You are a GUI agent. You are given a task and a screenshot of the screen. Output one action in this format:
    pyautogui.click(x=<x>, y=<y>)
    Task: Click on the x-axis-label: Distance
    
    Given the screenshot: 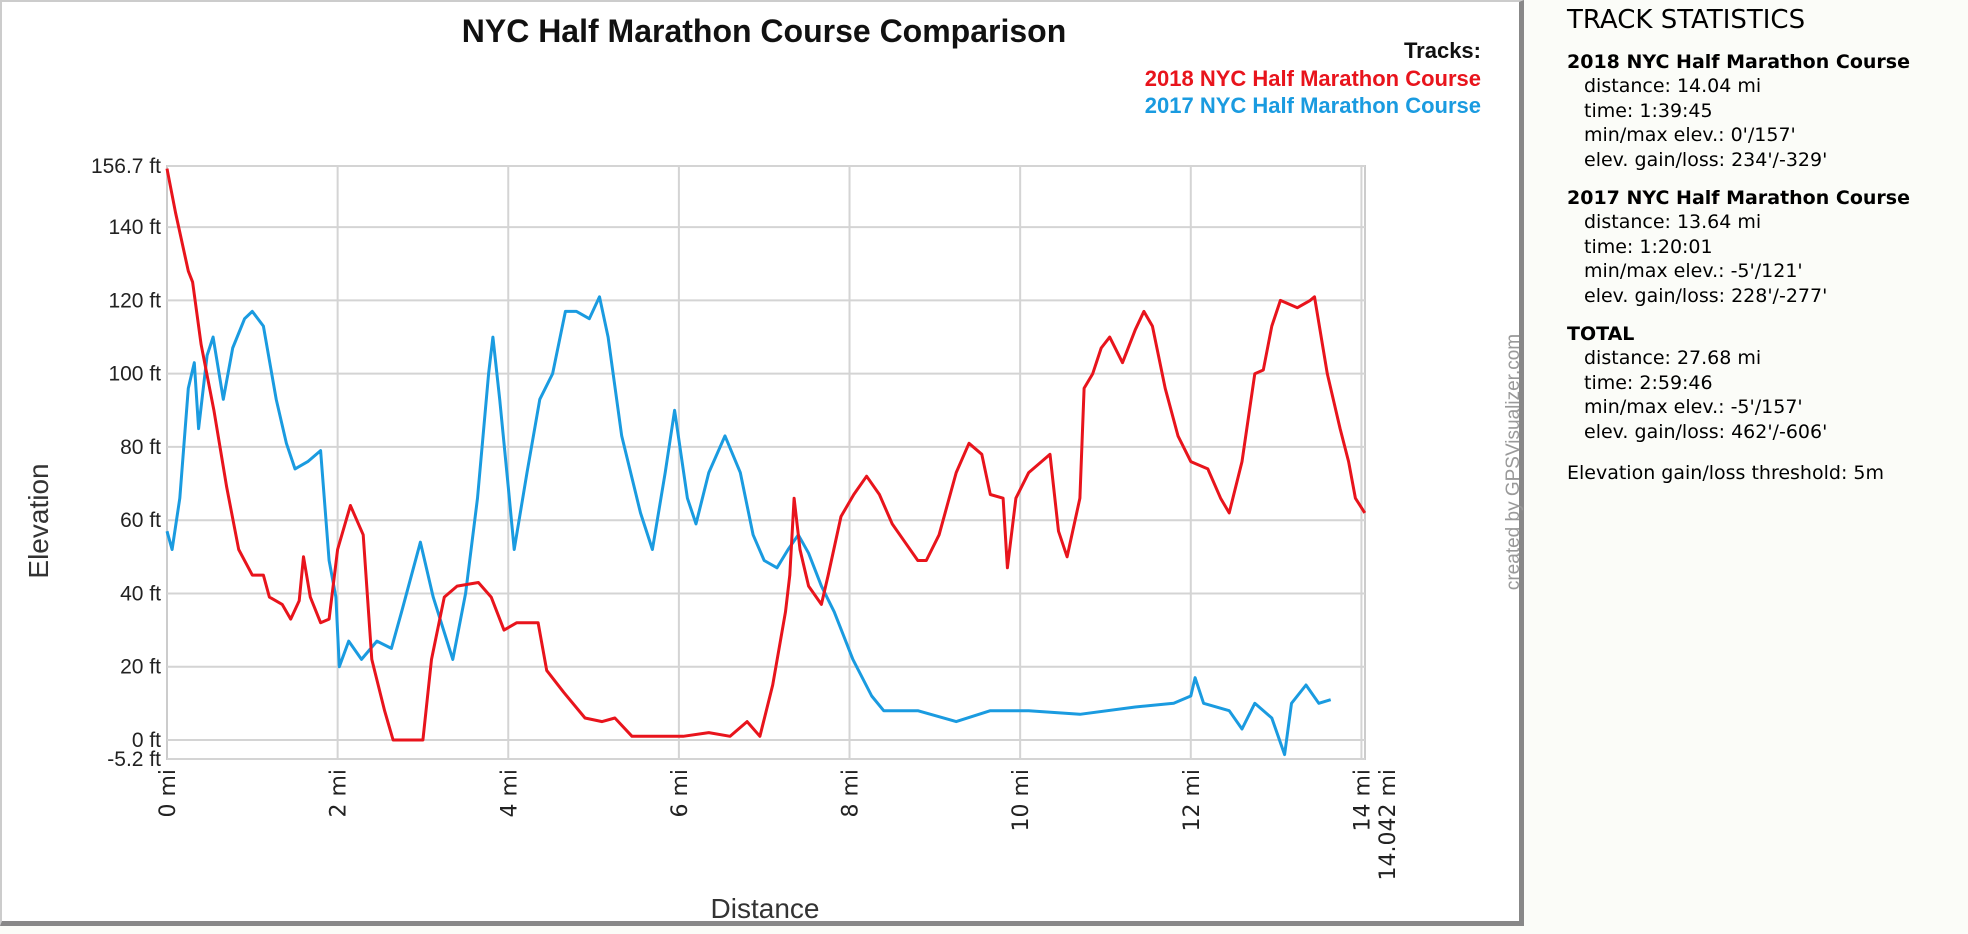 What is the action you would take?
    pyautogui.click(x=765, y=908)
    